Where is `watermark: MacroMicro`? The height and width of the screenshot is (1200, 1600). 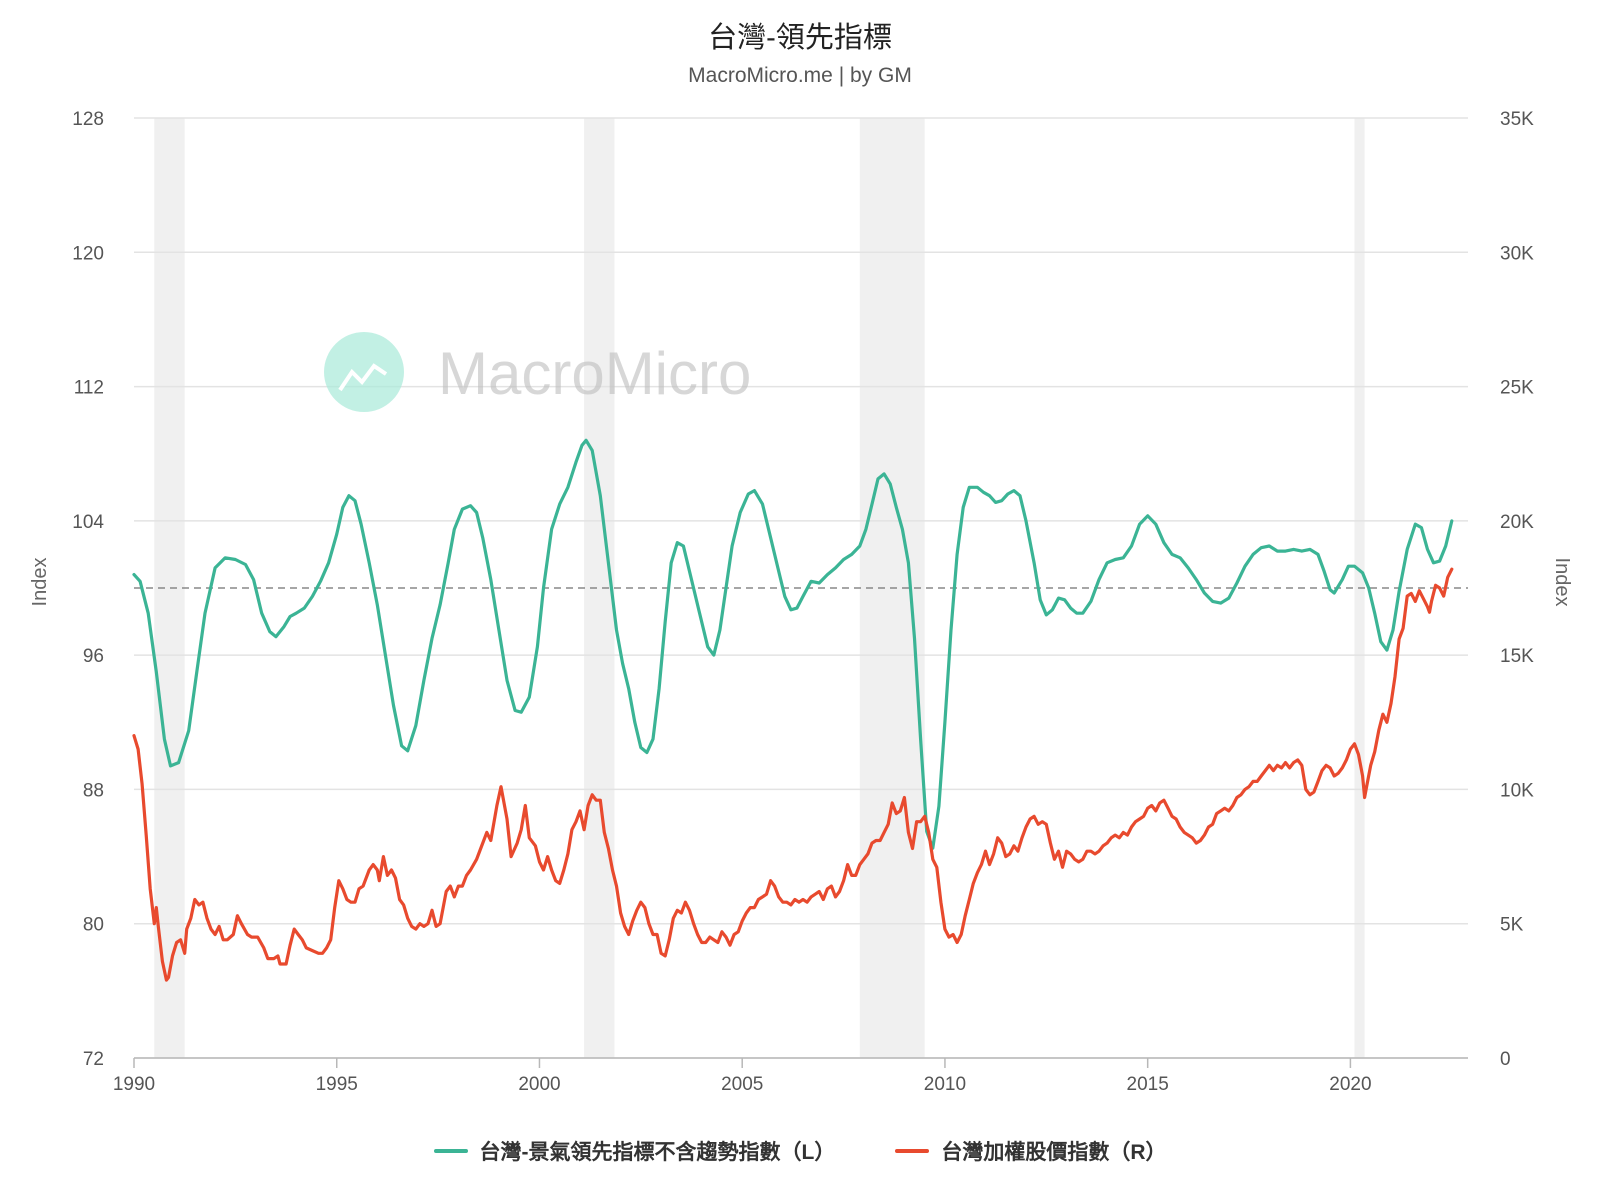 watermark: MacroMicro is located at coordinates (537, 372).